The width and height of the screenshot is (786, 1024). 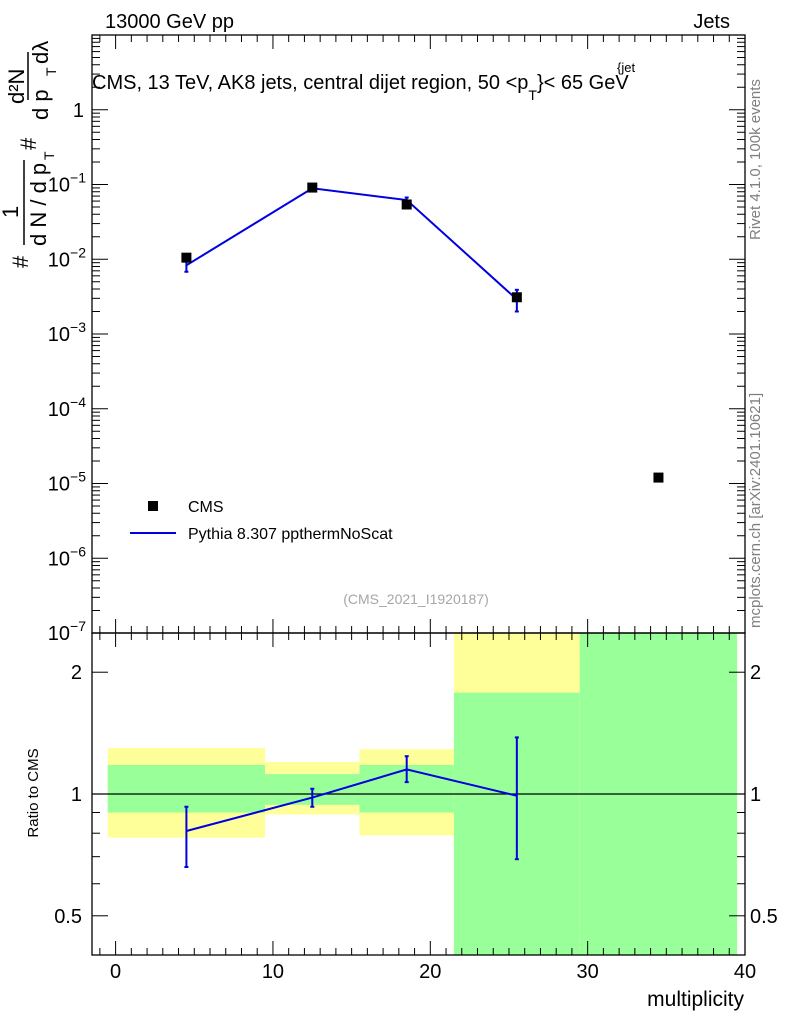 What do you see at coordinates (76, 795) in the screenshot?
I see `ratio-ytick-label: 1` at bounding box center [76, 795].